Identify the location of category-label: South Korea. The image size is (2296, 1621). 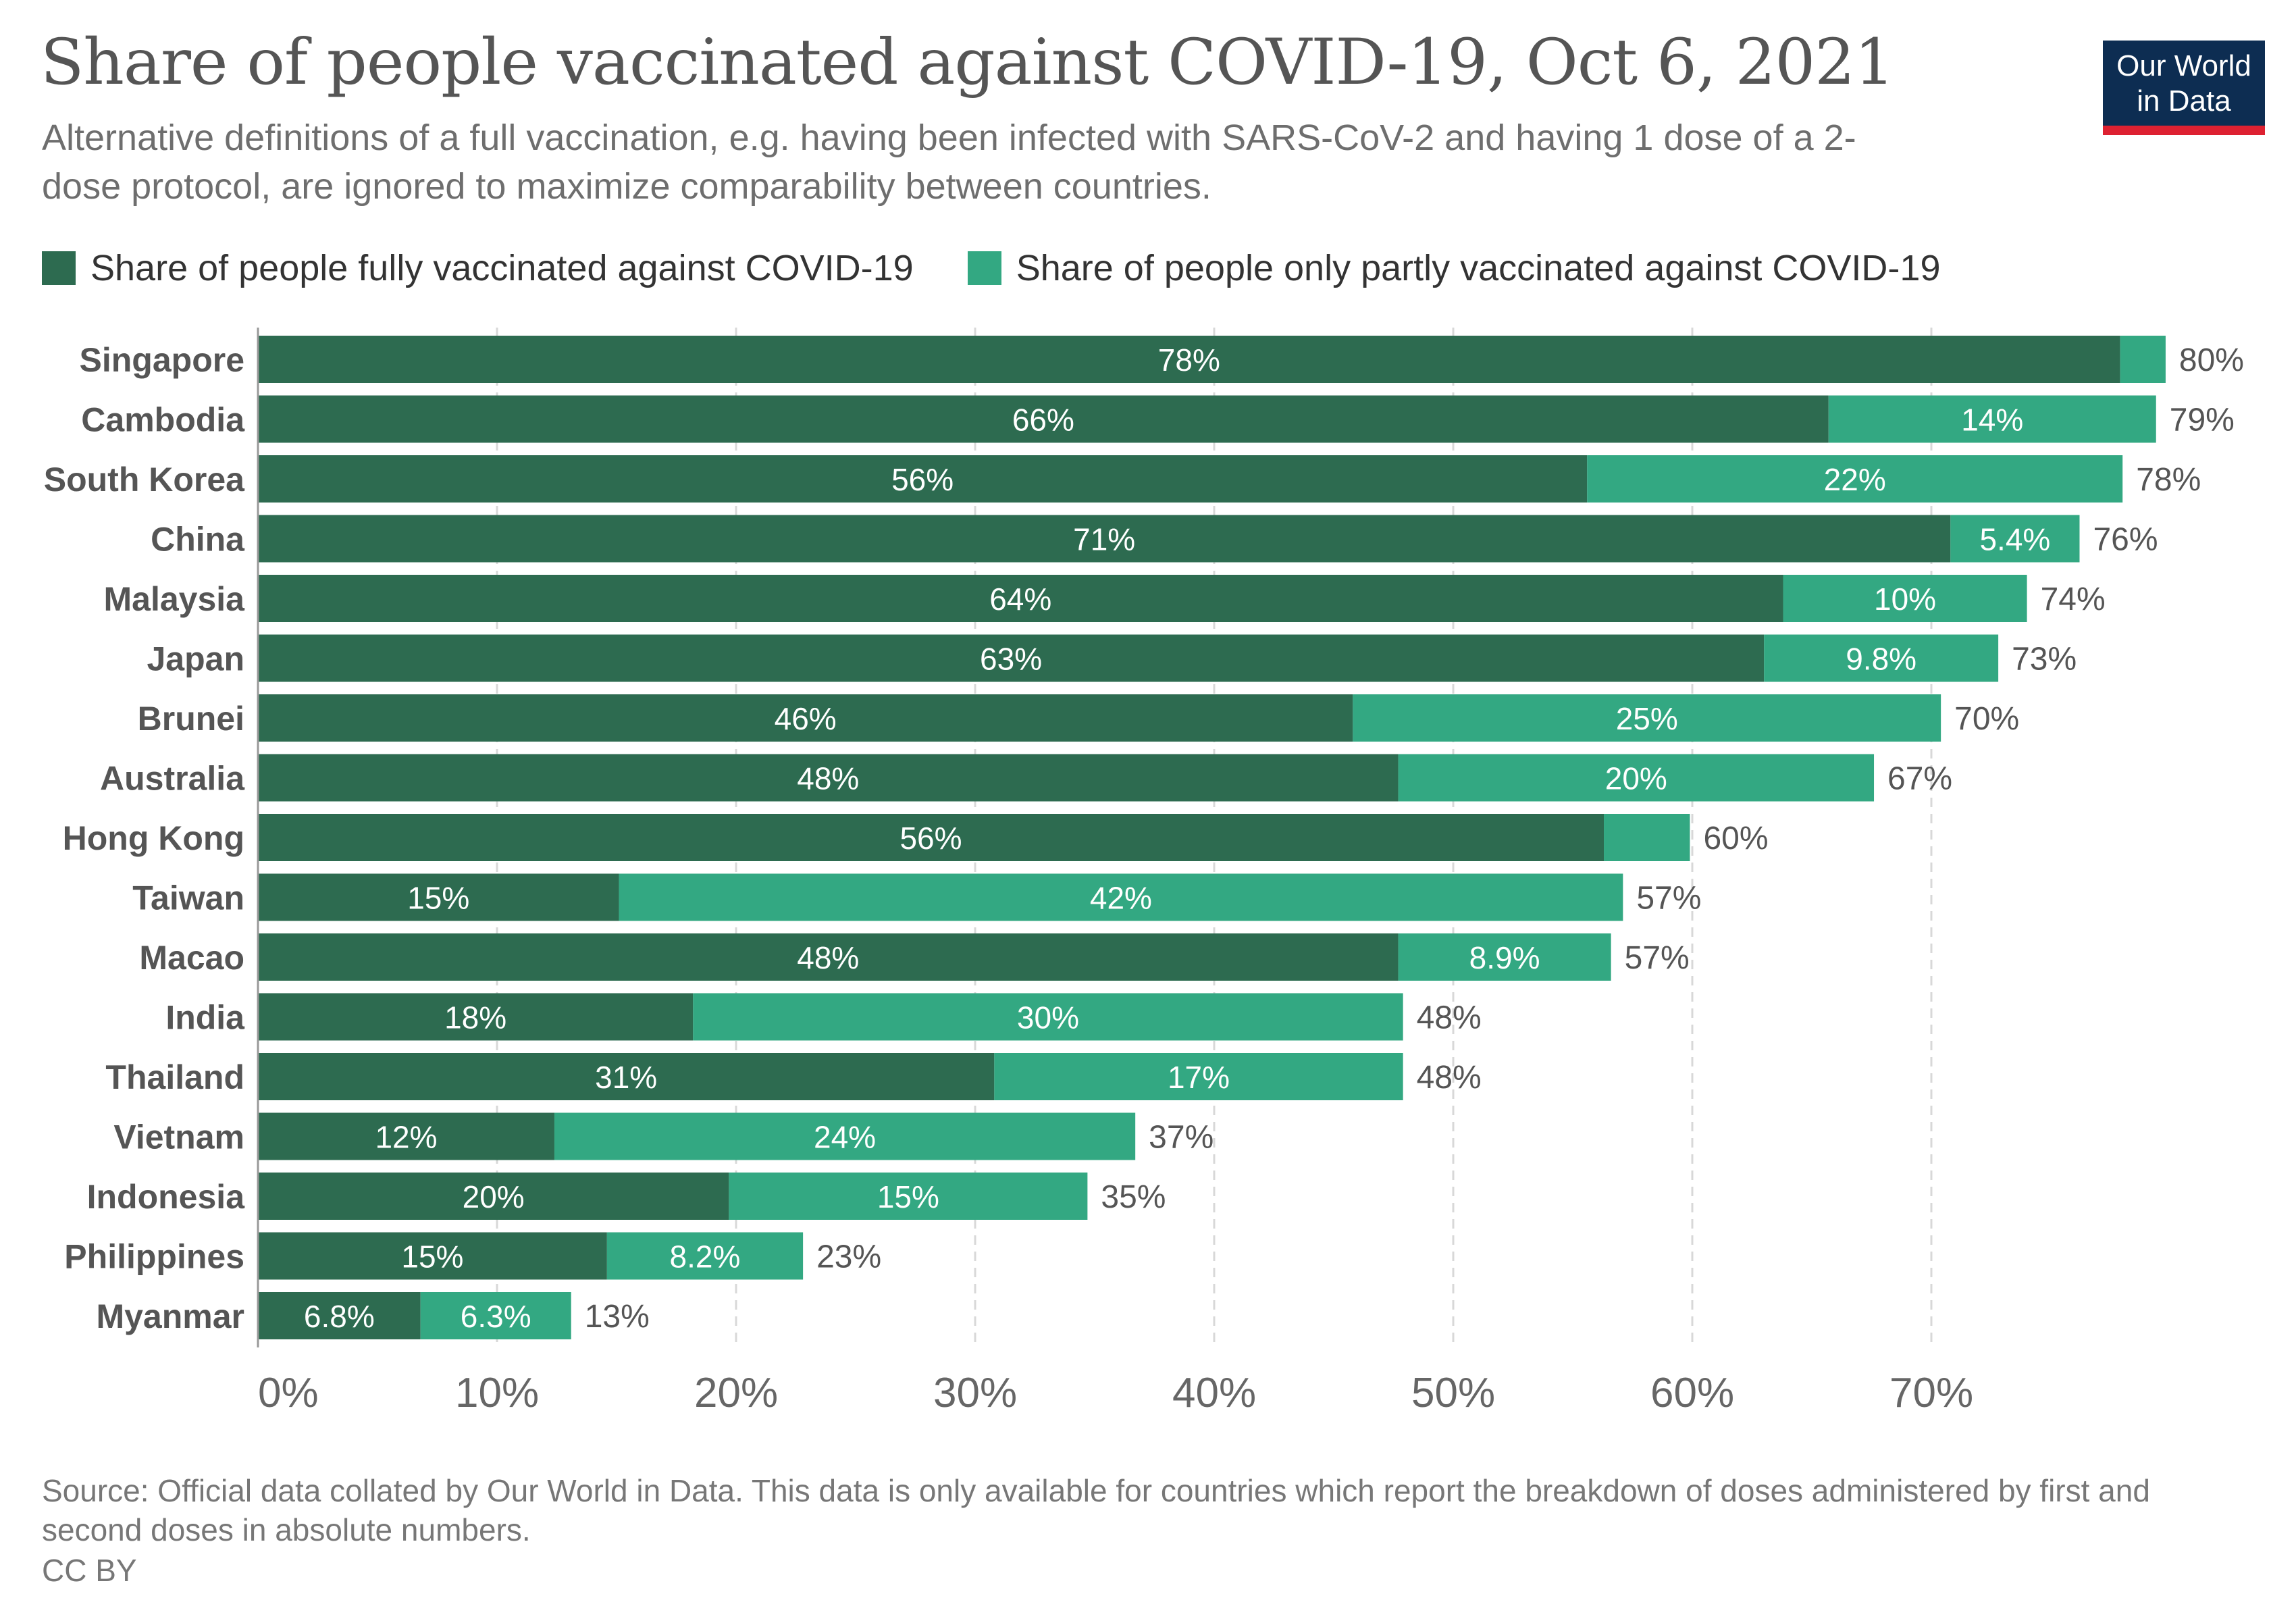
(144, 479).